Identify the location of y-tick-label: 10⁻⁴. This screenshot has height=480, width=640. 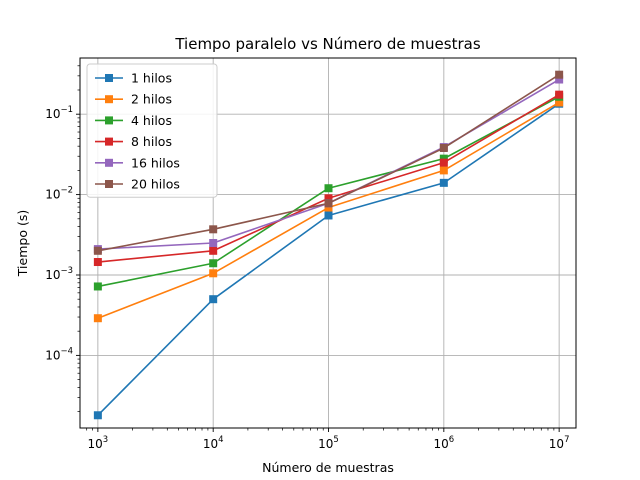
(59, 354).